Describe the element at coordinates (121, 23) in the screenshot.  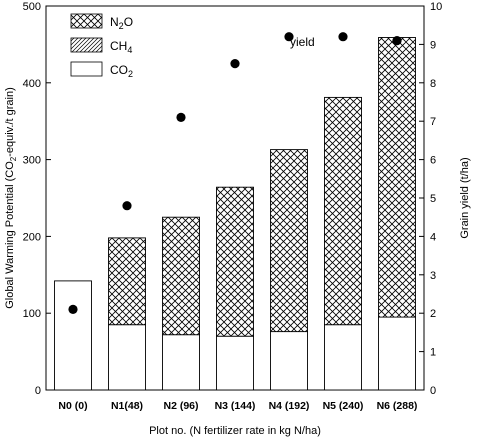
I see `legend-label-n2o: N2O` at that location.